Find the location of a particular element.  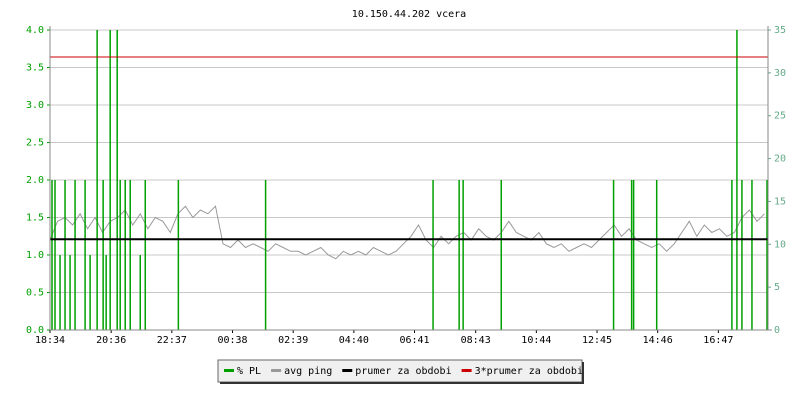

y2-tick-label: 25 is located at coordinates (780, 116).